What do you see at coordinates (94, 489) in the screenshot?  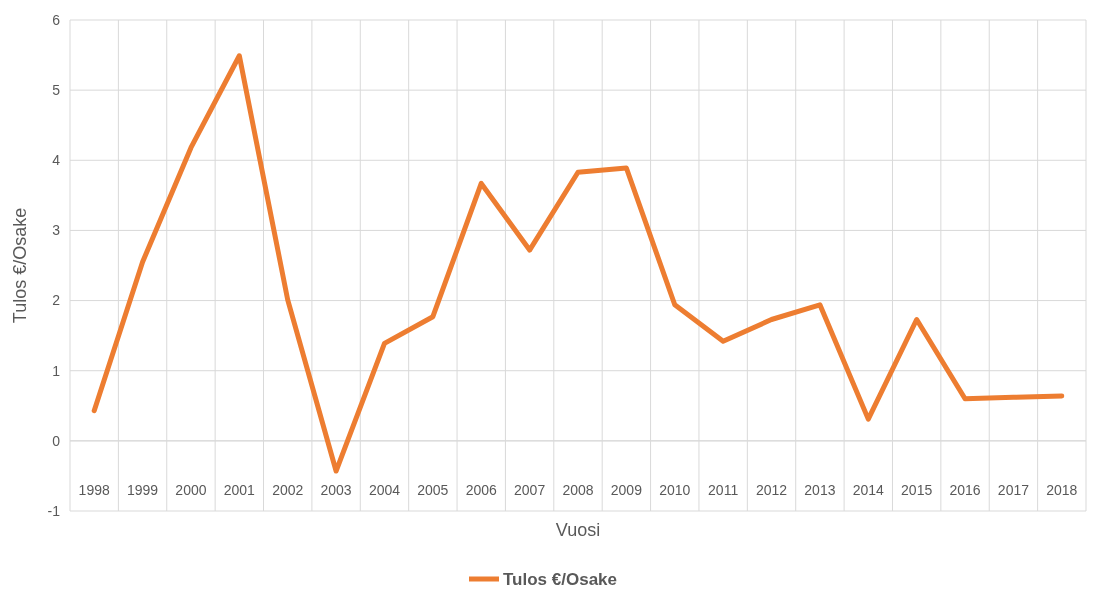 I see `x-tick-label: 1998` at bounding box center [94, 489].